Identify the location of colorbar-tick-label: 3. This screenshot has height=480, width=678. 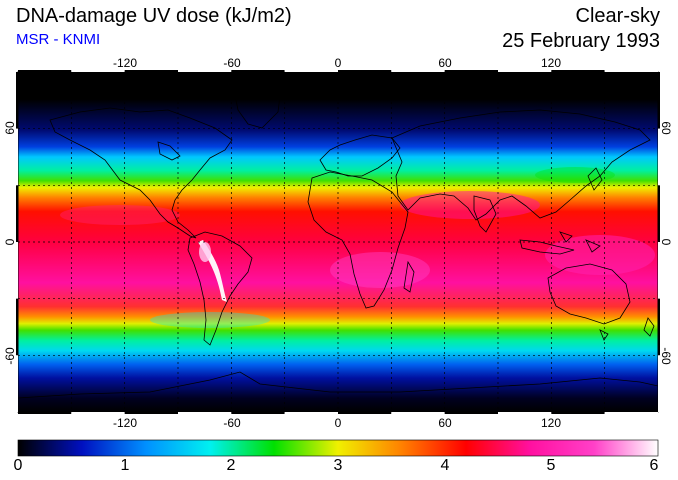
(338, 465).